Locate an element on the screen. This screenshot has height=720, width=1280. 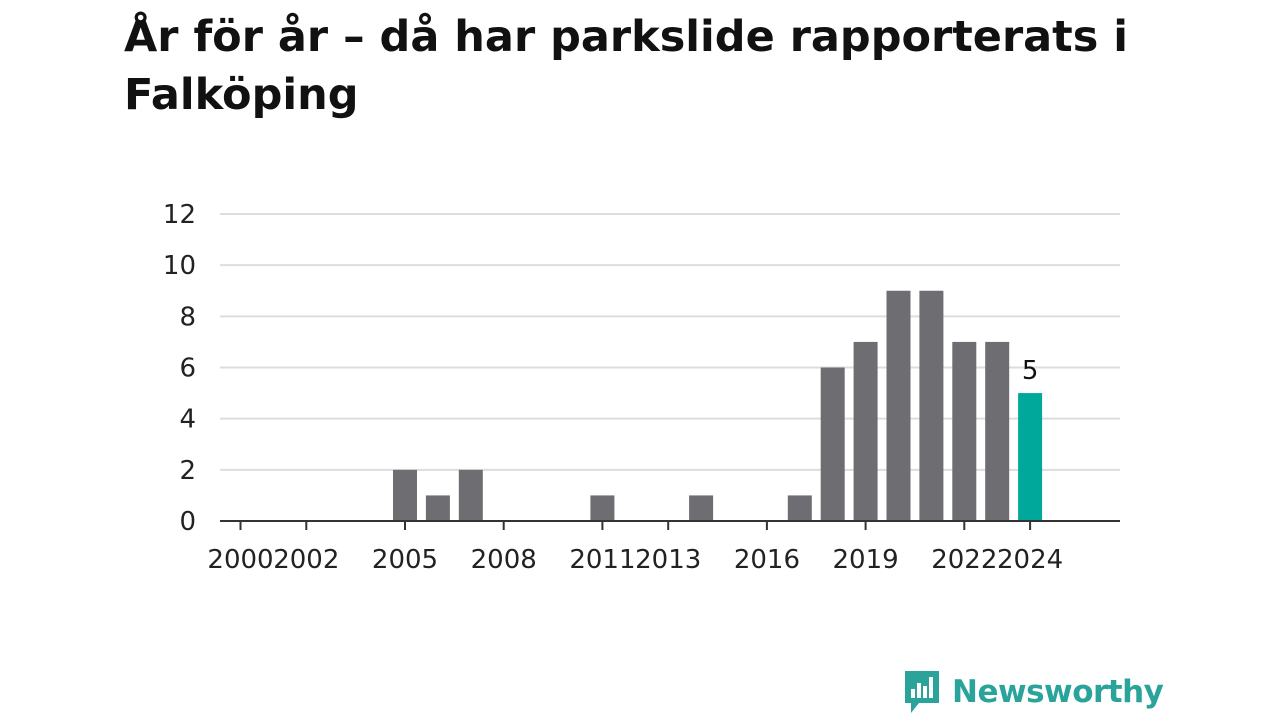
y-tick-label: 8 is located at coordinates (187, 317).